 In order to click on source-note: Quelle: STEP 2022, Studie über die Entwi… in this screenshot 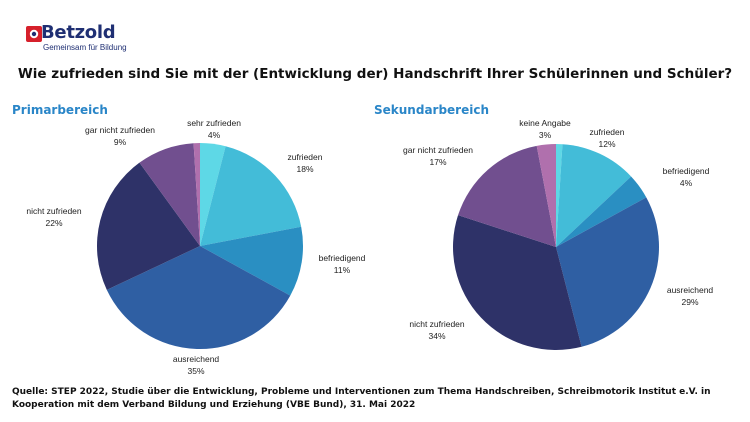, I will do `click(361, 398)`.